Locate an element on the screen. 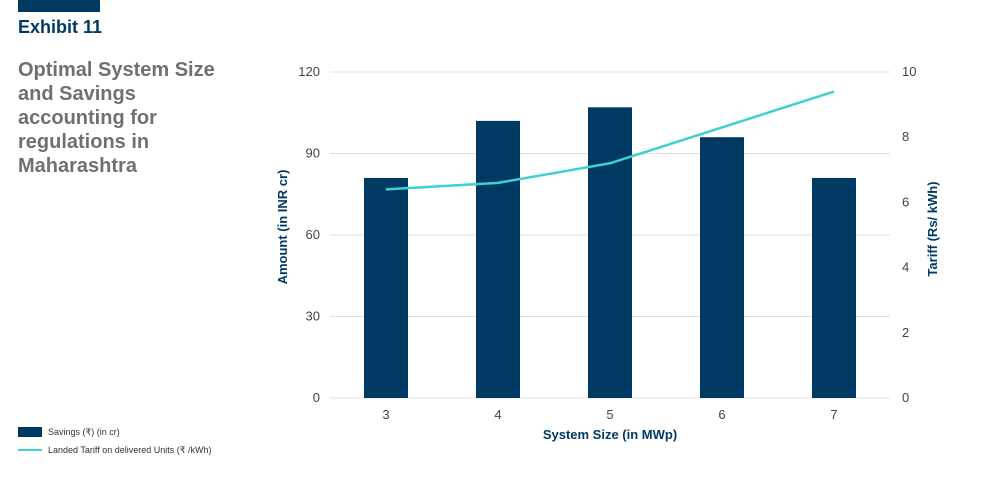  x-tick-label: 7 is located at coordinates (833, 414).